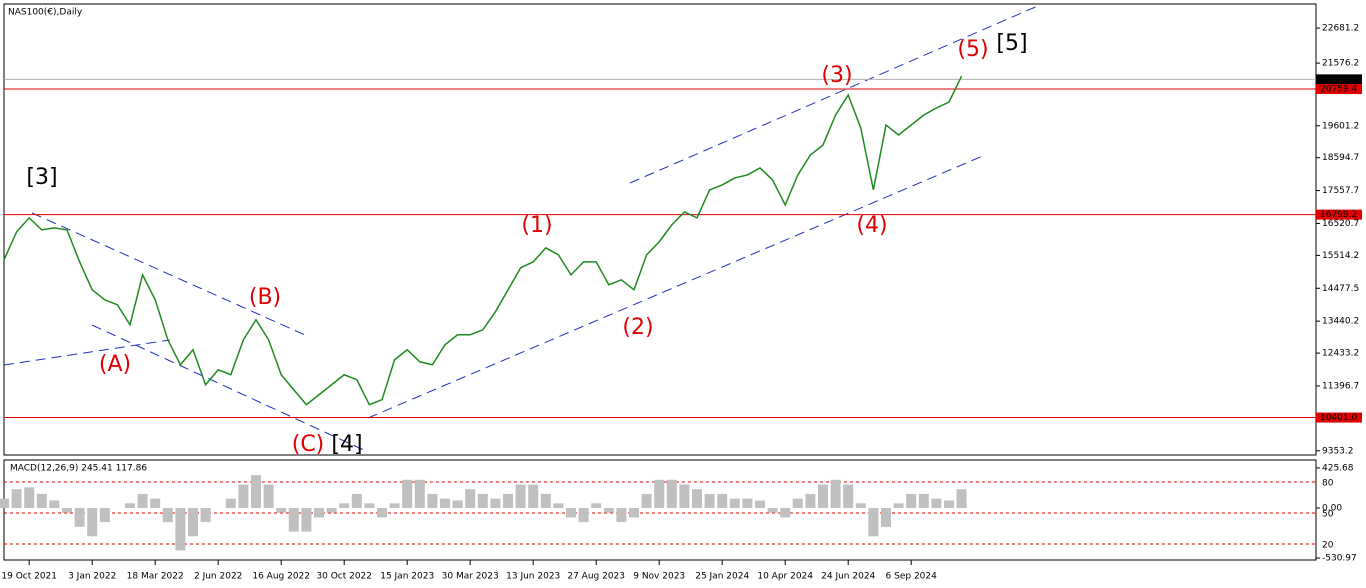  What do you see at coordinates (1340, 64) in the screenshot?
I see `y-tick-label: 21576.2` at bounding box center [1340, 64].